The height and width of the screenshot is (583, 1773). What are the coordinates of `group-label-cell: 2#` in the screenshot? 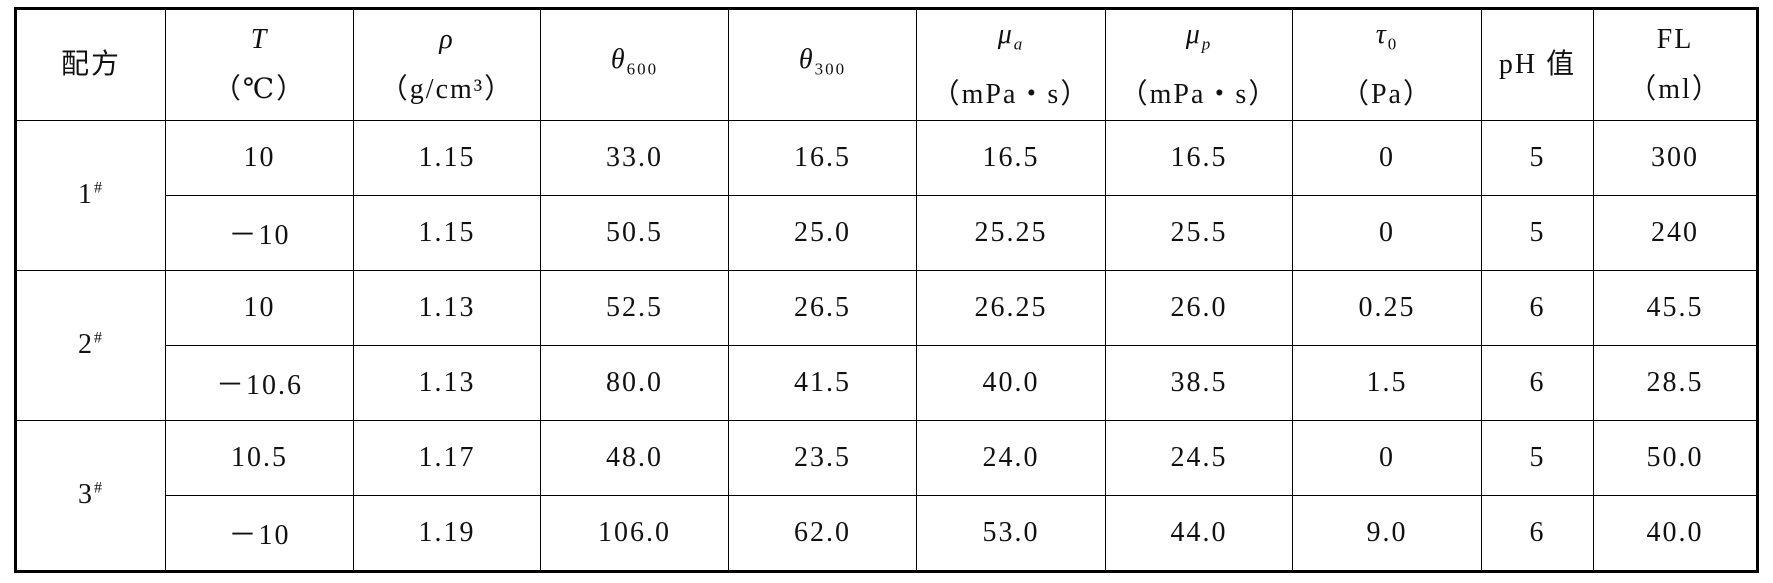 It's located at (90, 345).